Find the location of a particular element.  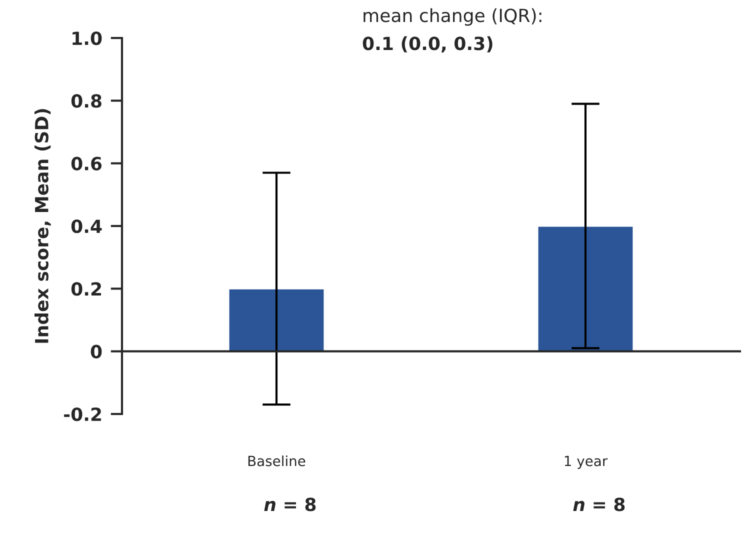

y-tick-label: -0.2 is located at coordinates (82, 414).